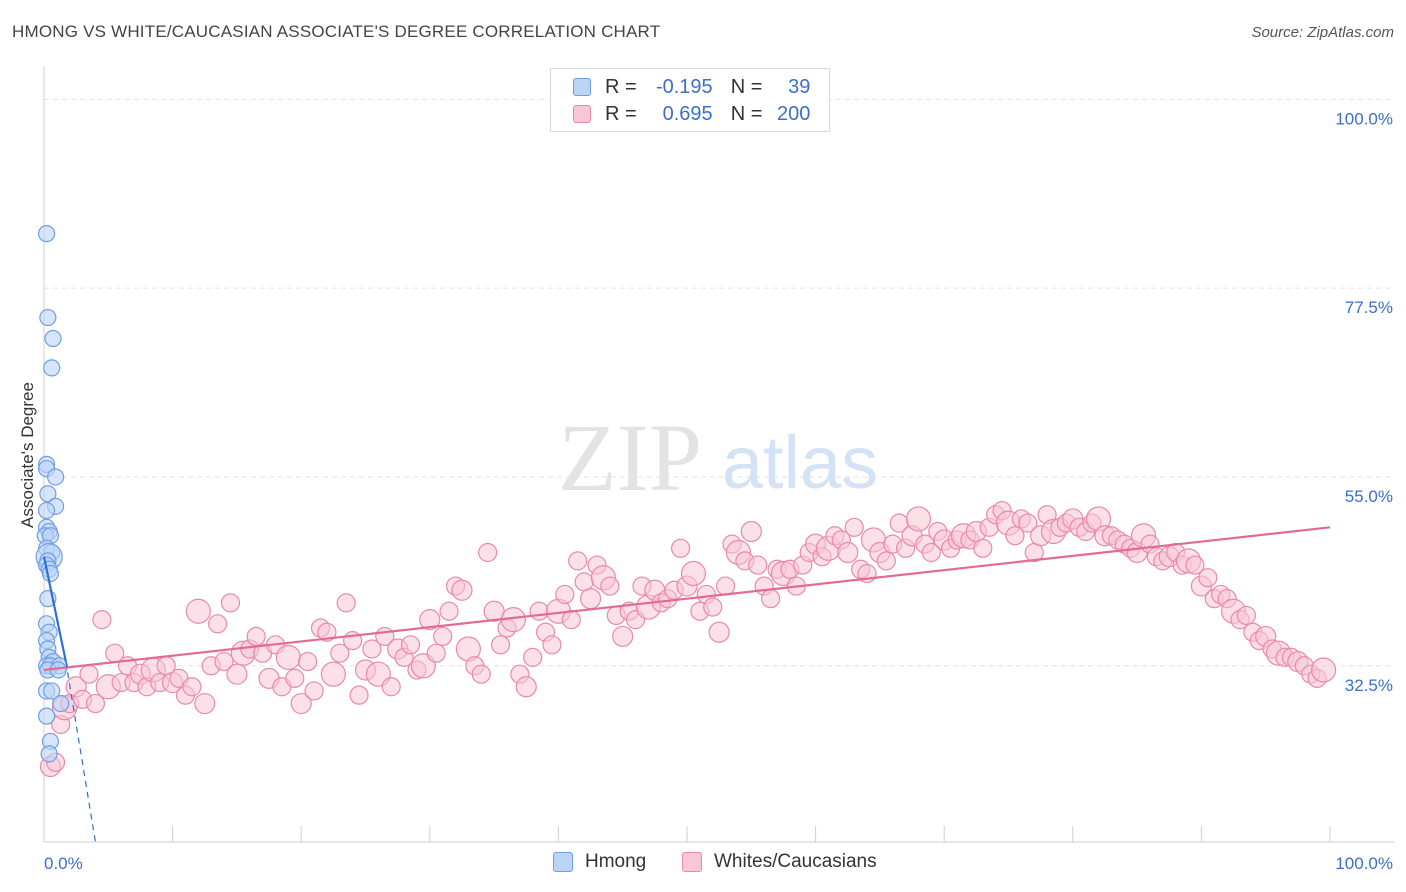 The height and width of the screenshot is (892, 1406). Describe the element at coordinates (1369, 496) in the screenshot. I see `y-tick-label-1: 55.0%` at that location.